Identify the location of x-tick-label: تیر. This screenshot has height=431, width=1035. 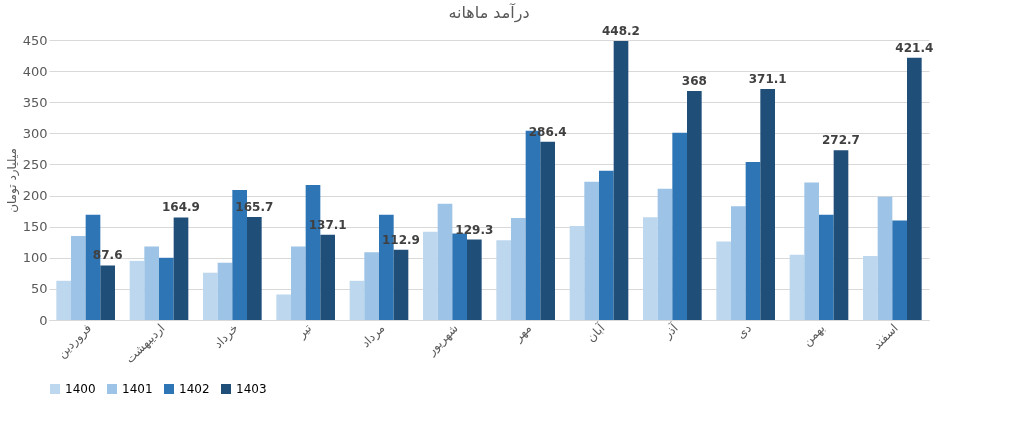
(304, 332).